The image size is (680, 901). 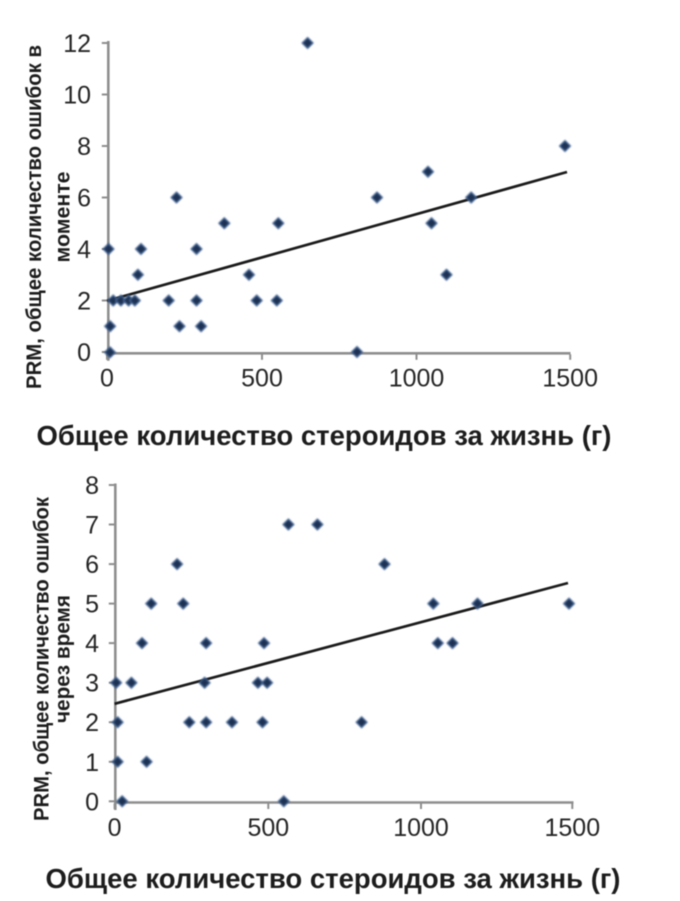 What do you see at coordinates (92, 763) in the screenshot?
I see `svg-text: 1` at bounding box center [92, 763].